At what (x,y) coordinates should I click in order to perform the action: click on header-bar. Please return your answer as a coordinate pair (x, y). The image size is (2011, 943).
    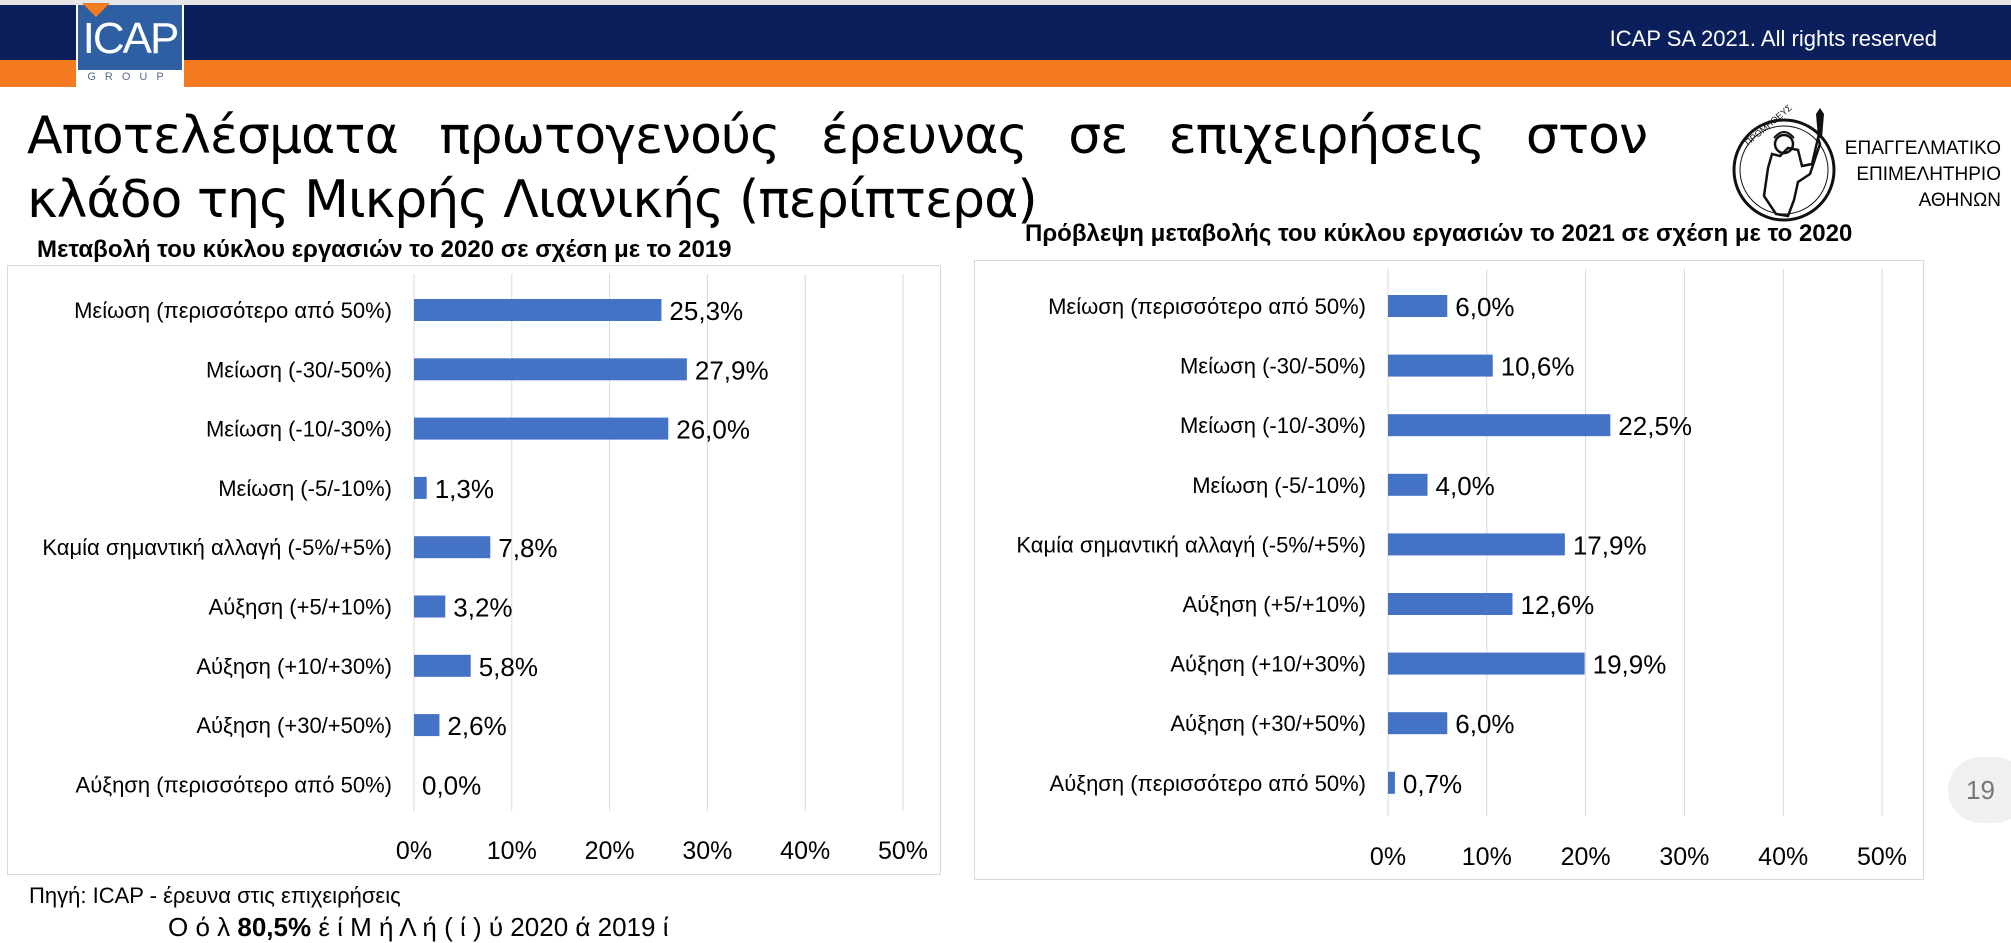
    Looking at the image, I should click on (1005, 32).